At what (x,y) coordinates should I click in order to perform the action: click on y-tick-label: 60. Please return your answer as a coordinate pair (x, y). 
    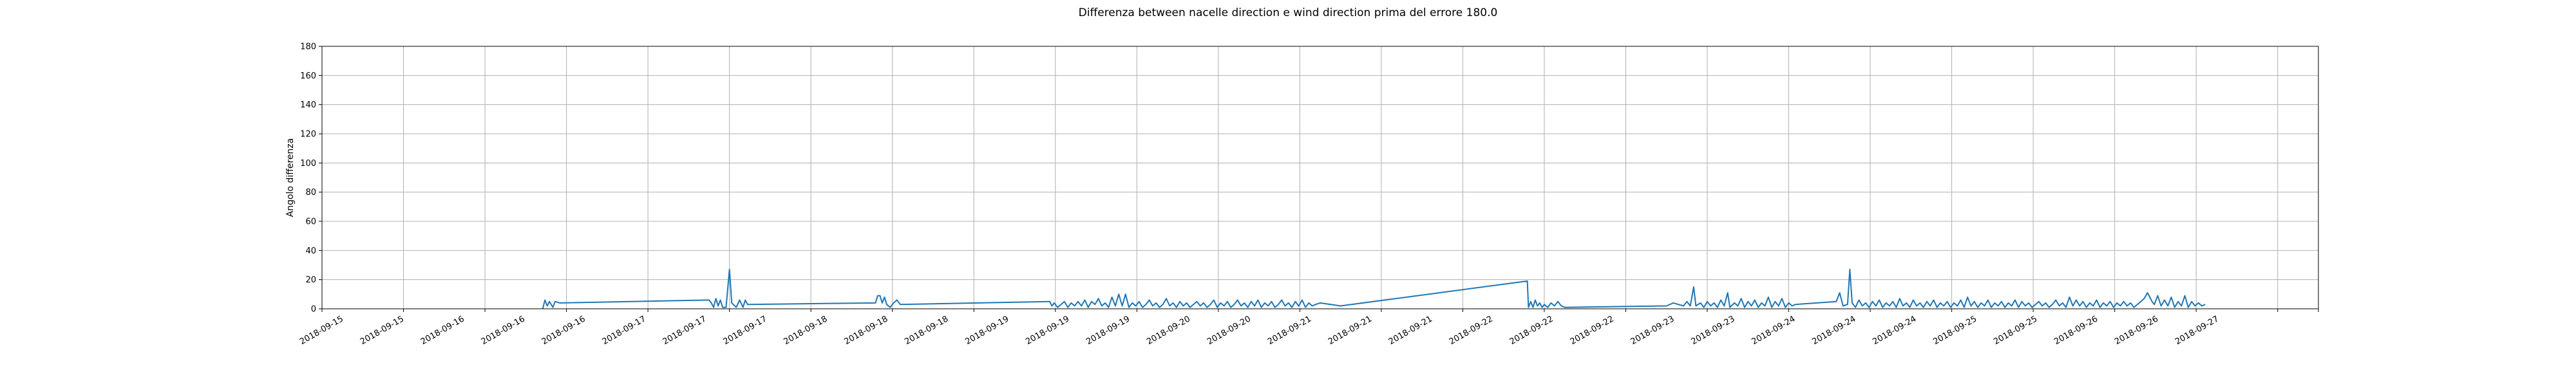
    Looking at the image, I should click on (310, 222).